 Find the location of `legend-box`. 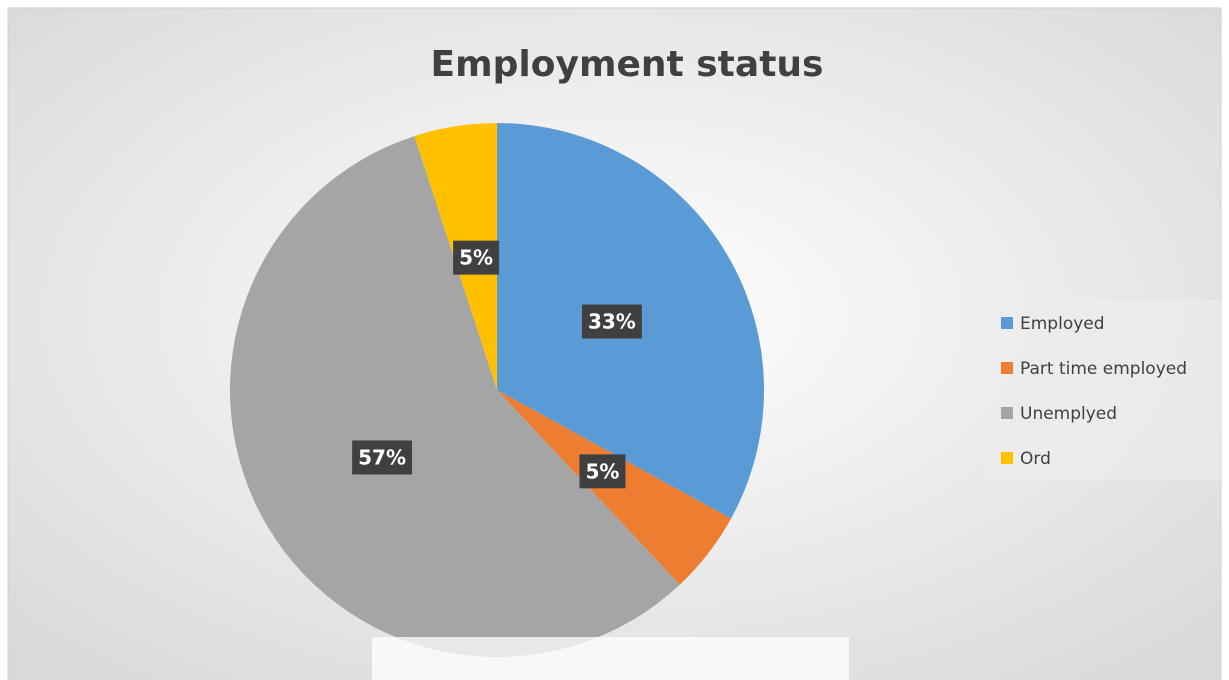

legend-box is located at coordinates (1104, 390).